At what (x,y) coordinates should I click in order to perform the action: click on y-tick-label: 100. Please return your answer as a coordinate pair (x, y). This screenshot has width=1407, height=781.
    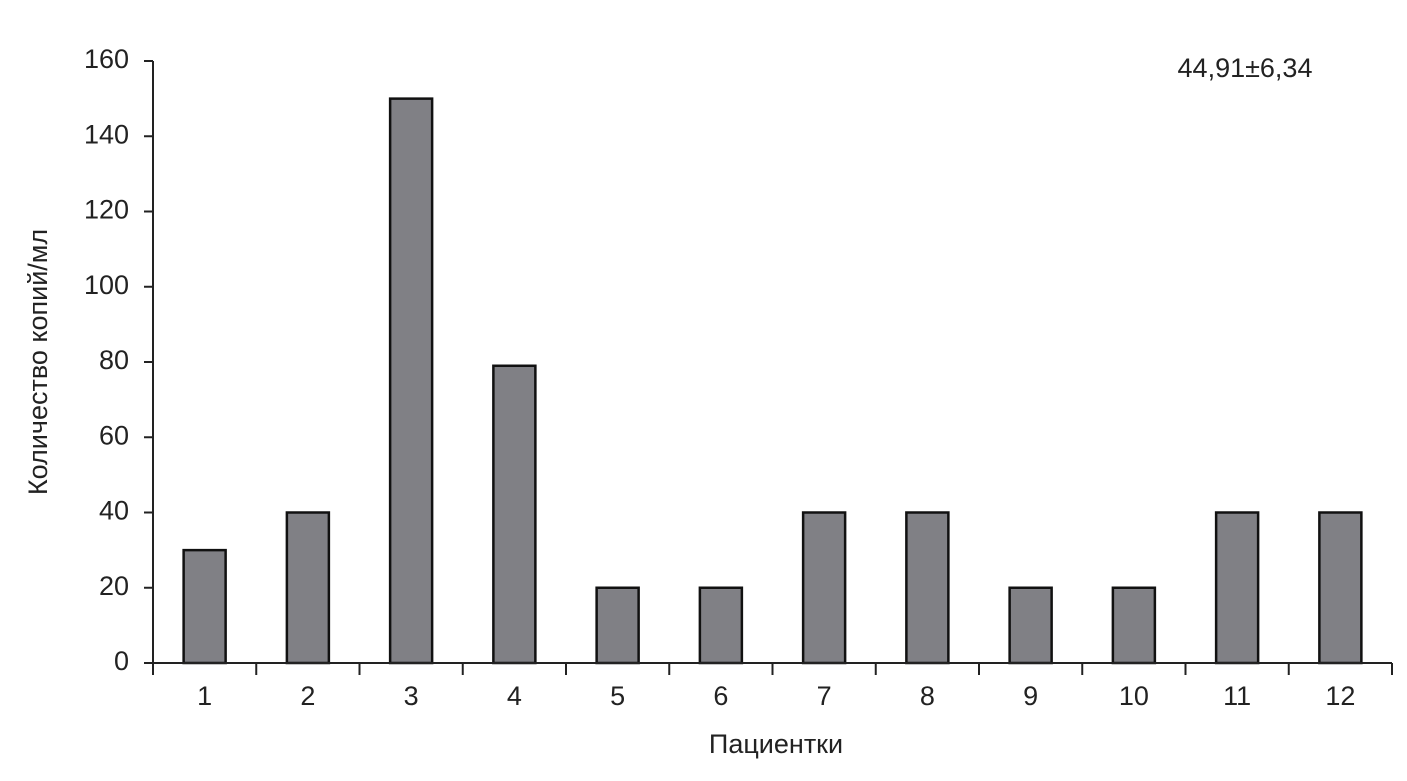
    Looking at the image, I should click on (106, 285).